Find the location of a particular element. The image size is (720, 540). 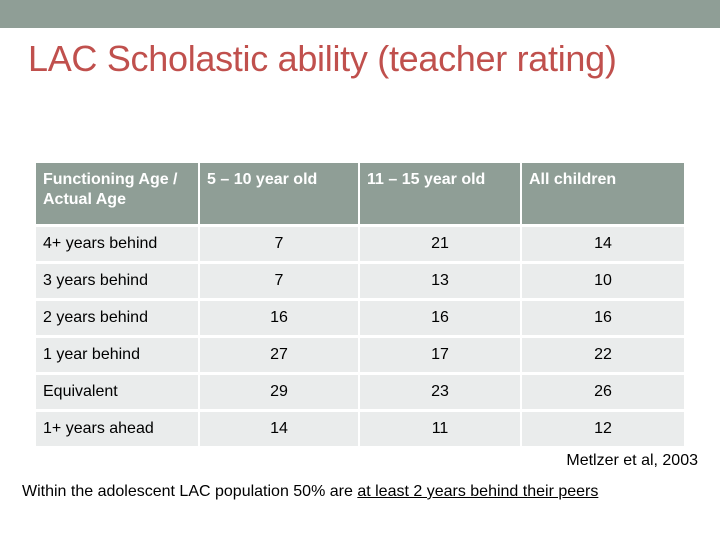

column-header: 5 – 10 year old is located at coordinates (279, 195).